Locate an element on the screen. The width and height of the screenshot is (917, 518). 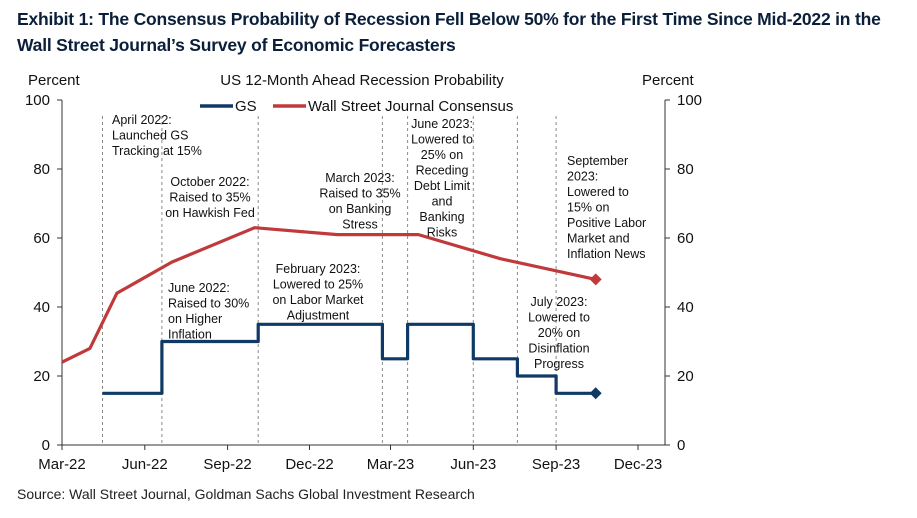
legend: GS Wall Street Journal Consensus is located at coordinates (356, 106).